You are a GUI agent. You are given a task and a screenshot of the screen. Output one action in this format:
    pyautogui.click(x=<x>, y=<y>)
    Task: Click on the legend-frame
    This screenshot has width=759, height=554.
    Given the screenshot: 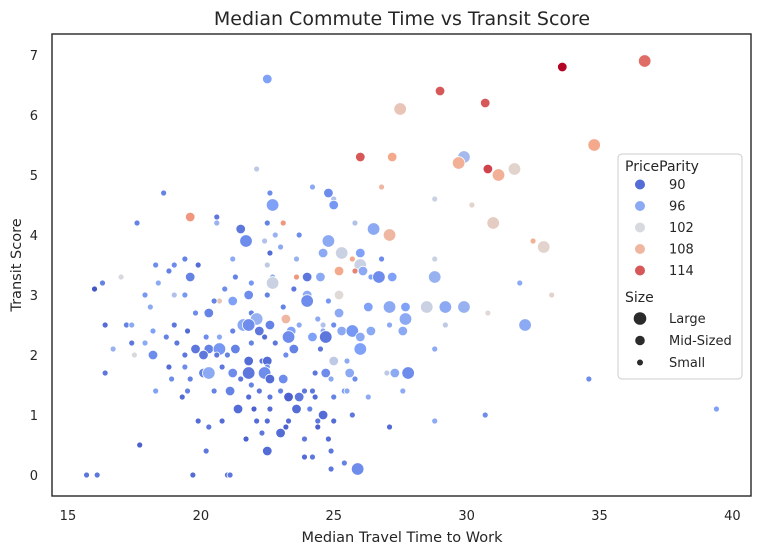 What is the action you would take?
    pyautogui.click(x=680, y=266)
    